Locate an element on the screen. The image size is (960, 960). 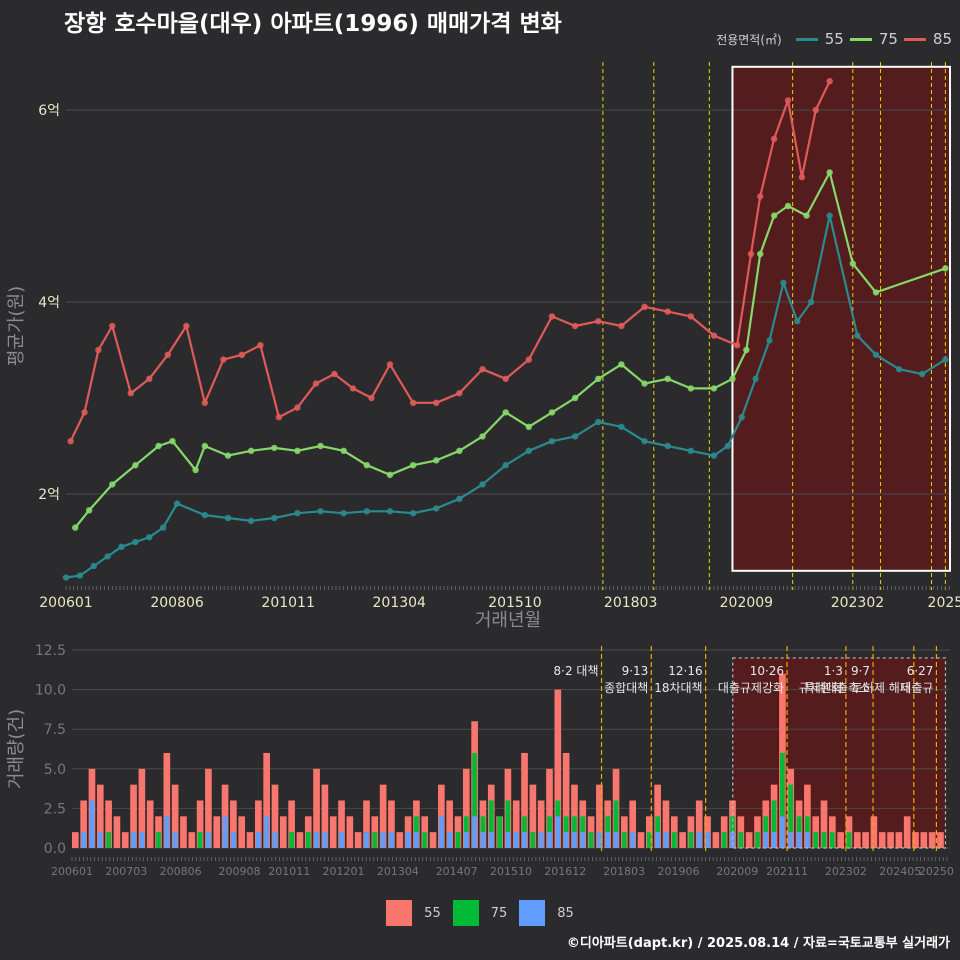
volume-x-tick-label: 200806 is located at coordinates (181, 871).